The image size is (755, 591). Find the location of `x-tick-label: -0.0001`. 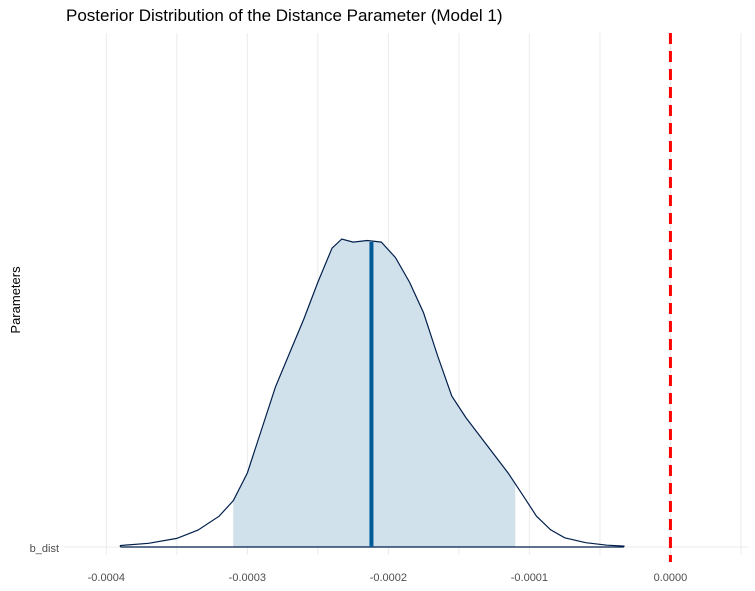

x-tick-label: -0.0001 is located at coordinates (529, 578).